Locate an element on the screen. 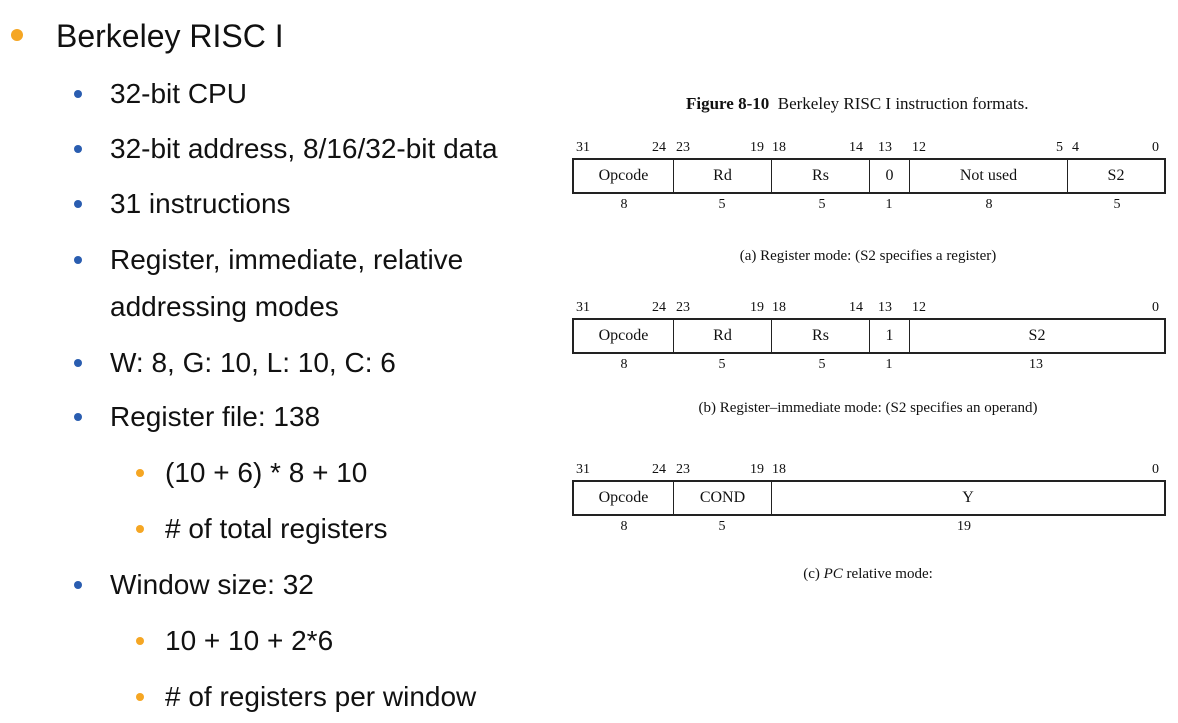 This screenshot has height=723, width=1178. bit-number: 14 is located at coordinates (856, 307).